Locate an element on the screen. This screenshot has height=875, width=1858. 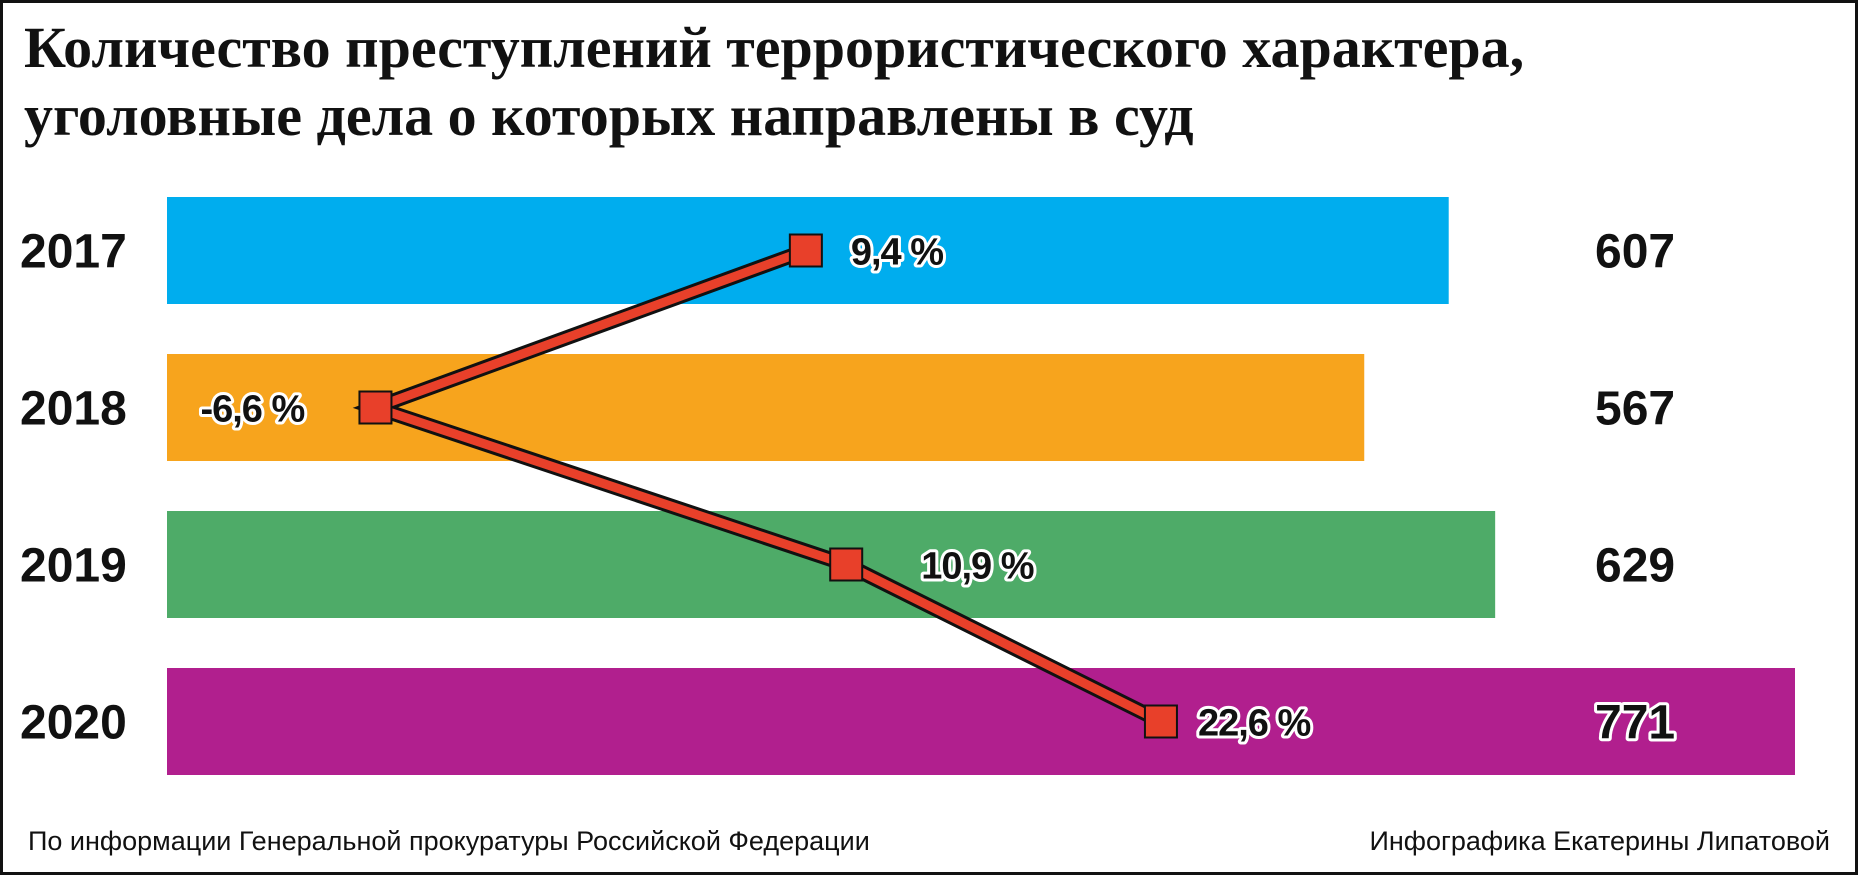
year-label-2018: 2018 is located at coordinates (73, 409).